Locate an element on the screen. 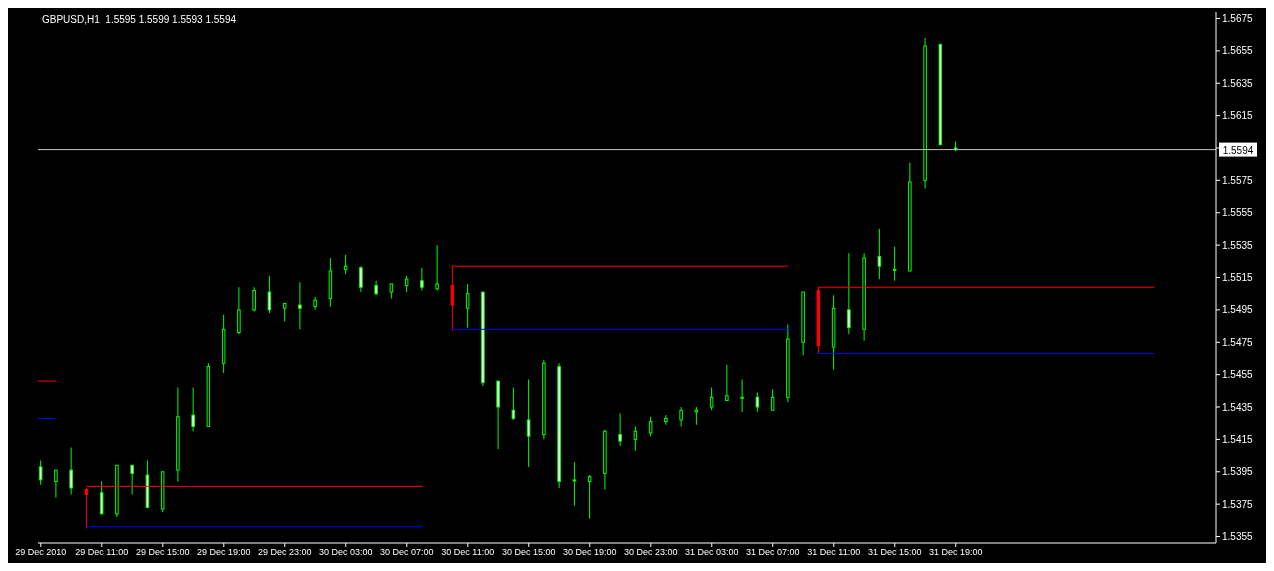 The height and width of the screenshot is (571, 1274). ref-line-label: 1.5594 is located at coordinates (1238, 150).